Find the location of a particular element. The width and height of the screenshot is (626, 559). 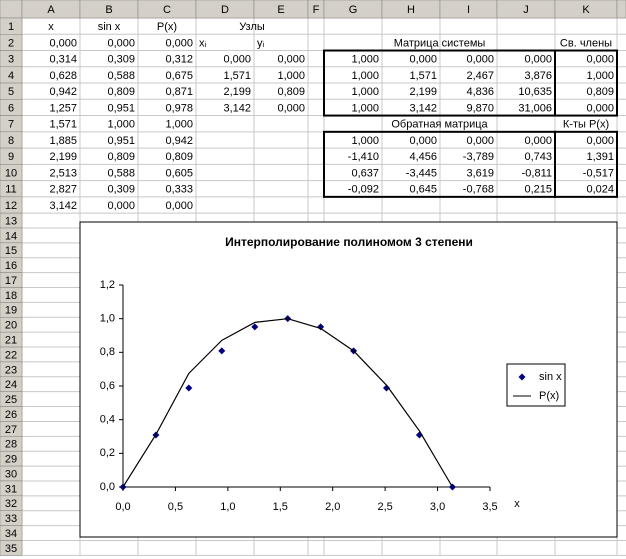

cell: 3,142 is located at coordinates (423, 108).